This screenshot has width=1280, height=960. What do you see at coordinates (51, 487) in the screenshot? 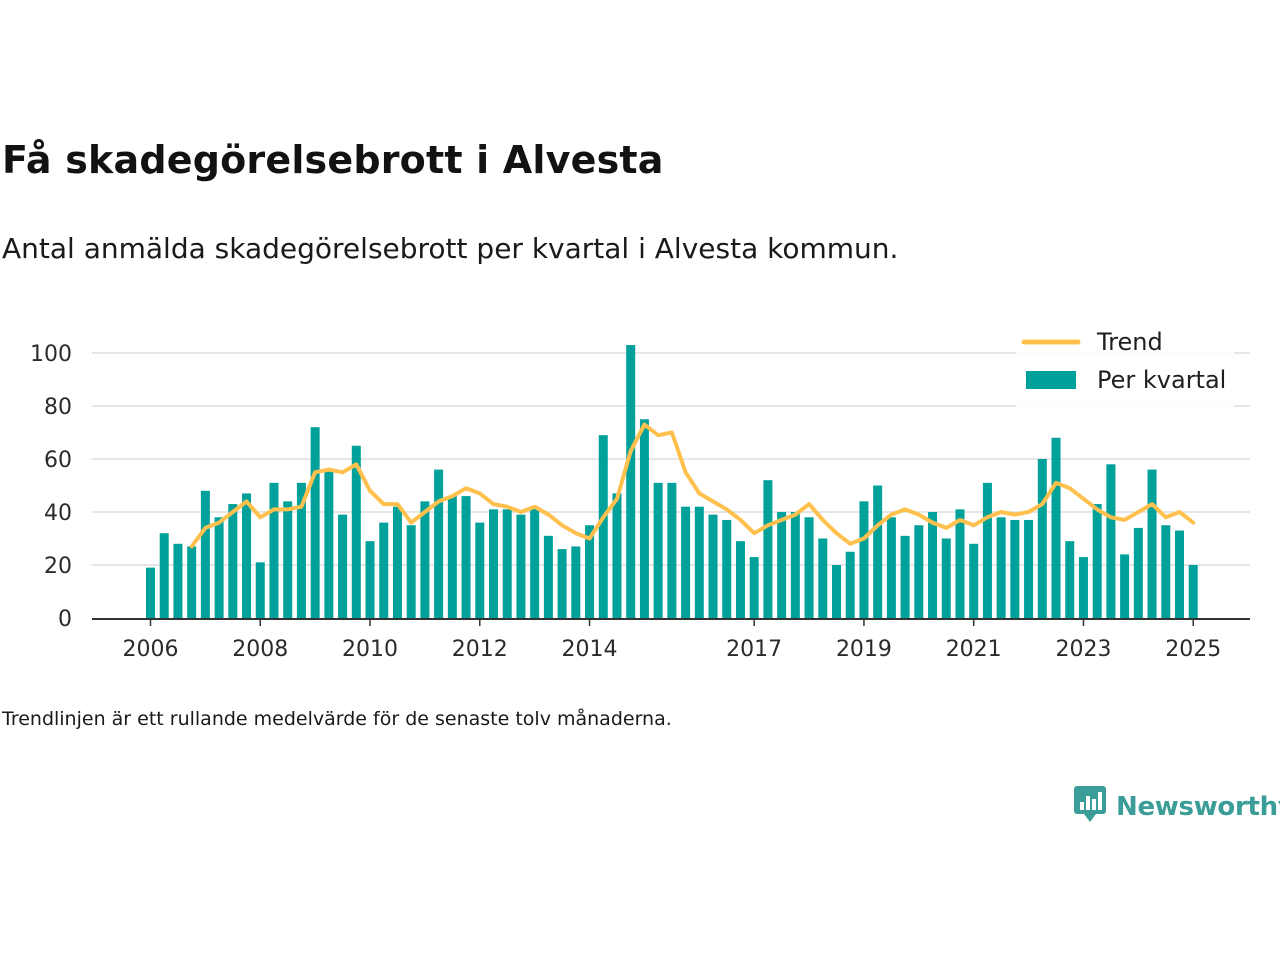
I see `y-axis-labels: 0 20 40 60 80 100` at bounding box center [51, 487].